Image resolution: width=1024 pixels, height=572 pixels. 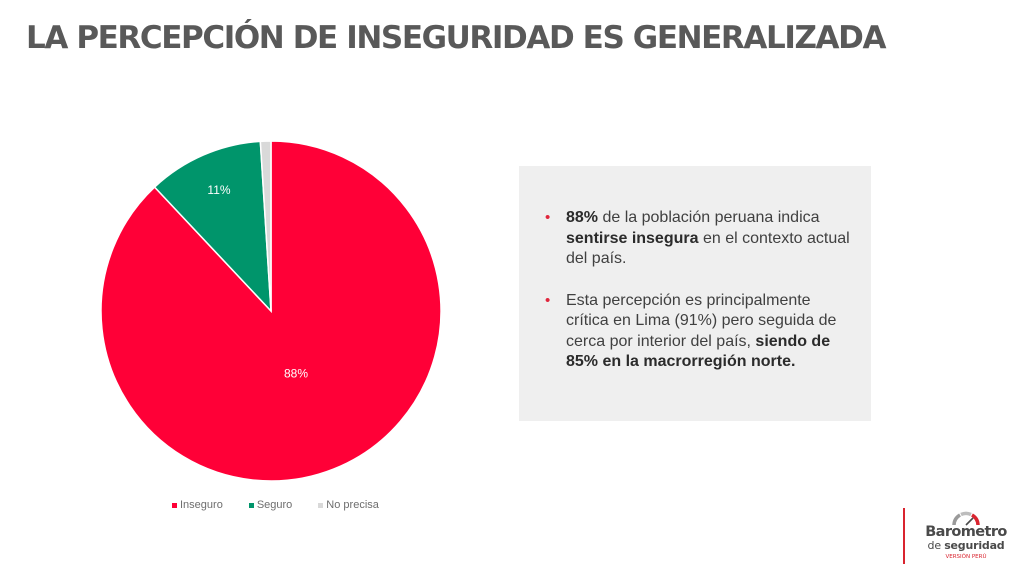 I want to click on bullet2-strong-end: siendo de 85% en la macrorregión norte., so click(x=698, y=351).